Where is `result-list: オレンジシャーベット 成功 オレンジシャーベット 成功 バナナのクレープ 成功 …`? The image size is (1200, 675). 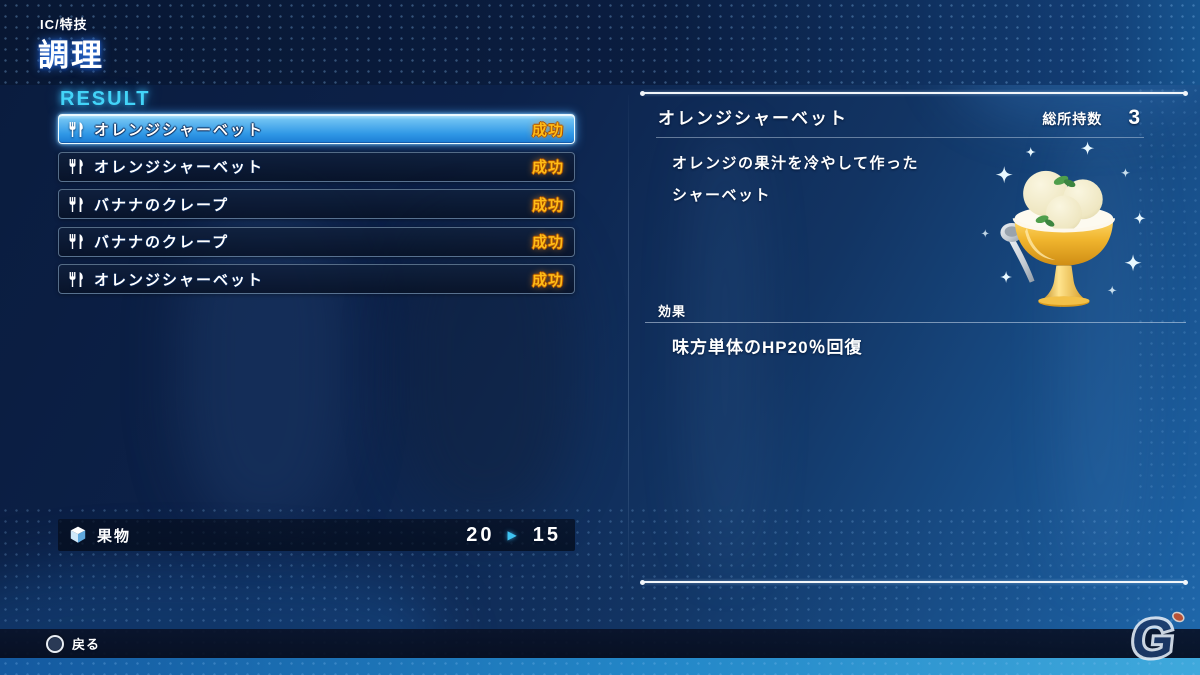 result-list: オレンジシャーベット 成功 オレンジシャーベット 成功 バナナのクレープ 成功 … is located at coordinates (316, 208).